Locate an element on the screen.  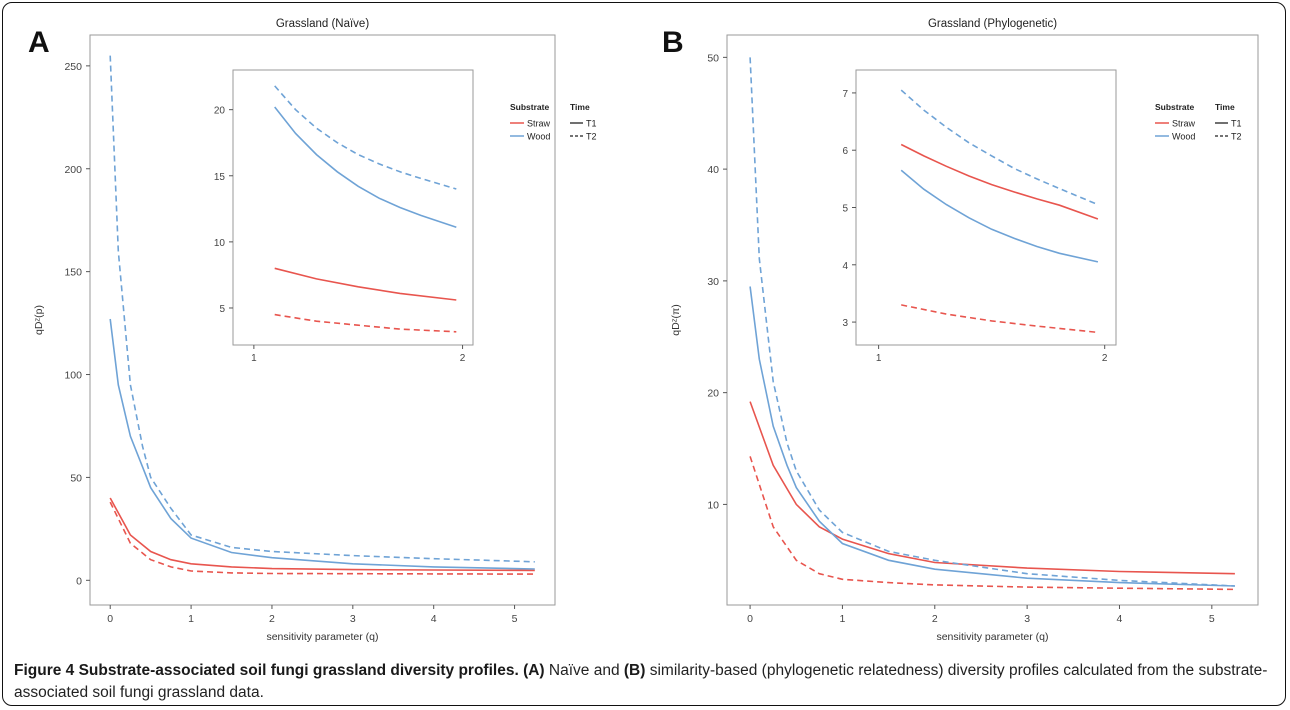
inset-y-tick-label: 3 is located at coordinates (845, 323).